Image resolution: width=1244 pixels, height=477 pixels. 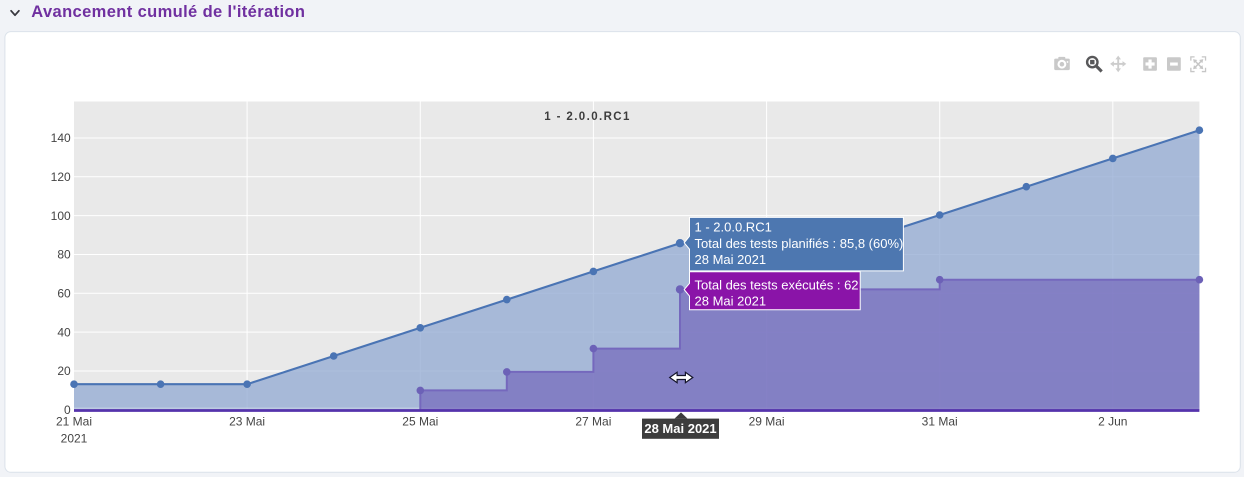 I want to click on svg-text: 80, so click(x=64, y=255).